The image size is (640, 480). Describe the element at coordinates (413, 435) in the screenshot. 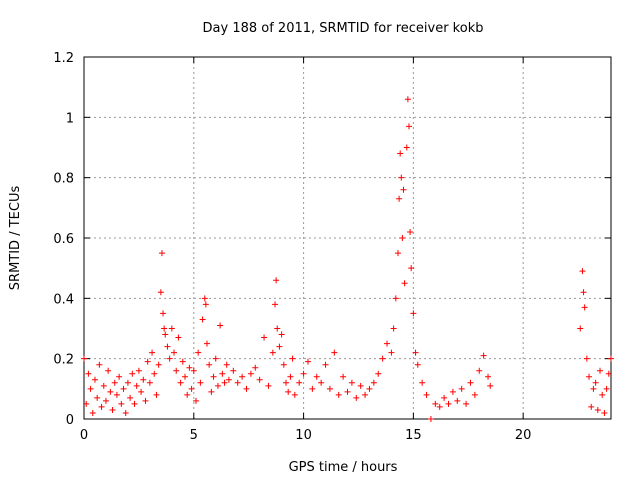

I see `x-tick-label: 15` at that location.